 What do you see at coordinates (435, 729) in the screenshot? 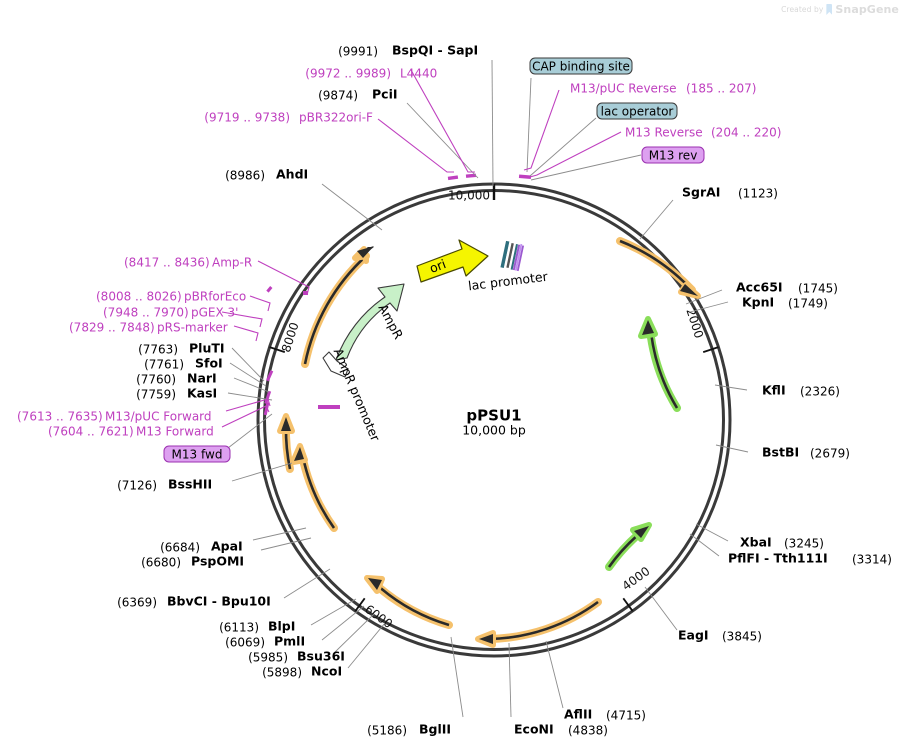
I see `enzyme-name-bglii: BglII` at bounding box center [435, 729].